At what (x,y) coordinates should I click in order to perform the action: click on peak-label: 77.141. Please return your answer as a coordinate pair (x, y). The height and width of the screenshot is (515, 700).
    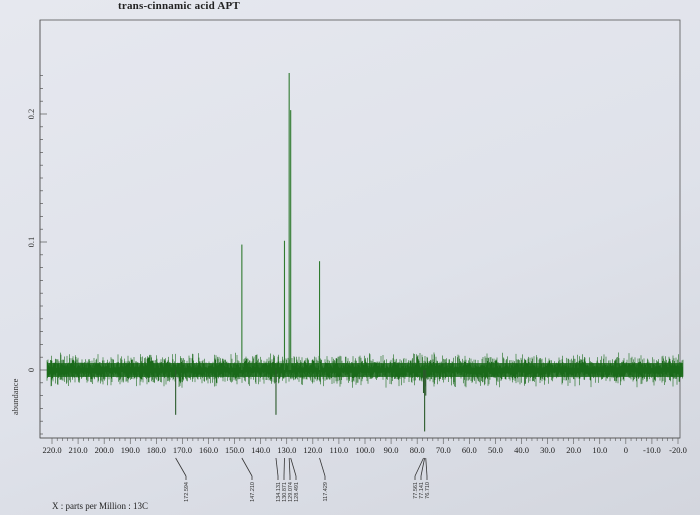
    Looking at the image, I should click on (422, 490).